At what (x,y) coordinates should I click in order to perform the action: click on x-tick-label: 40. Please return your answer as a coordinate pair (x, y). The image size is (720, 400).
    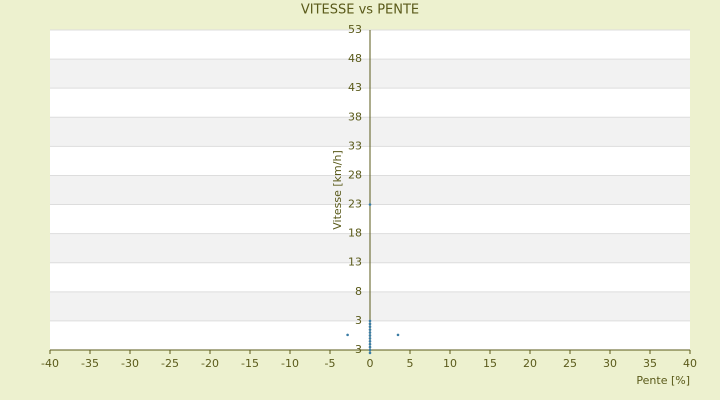
    Looking at the image, I should click on (690, 363).